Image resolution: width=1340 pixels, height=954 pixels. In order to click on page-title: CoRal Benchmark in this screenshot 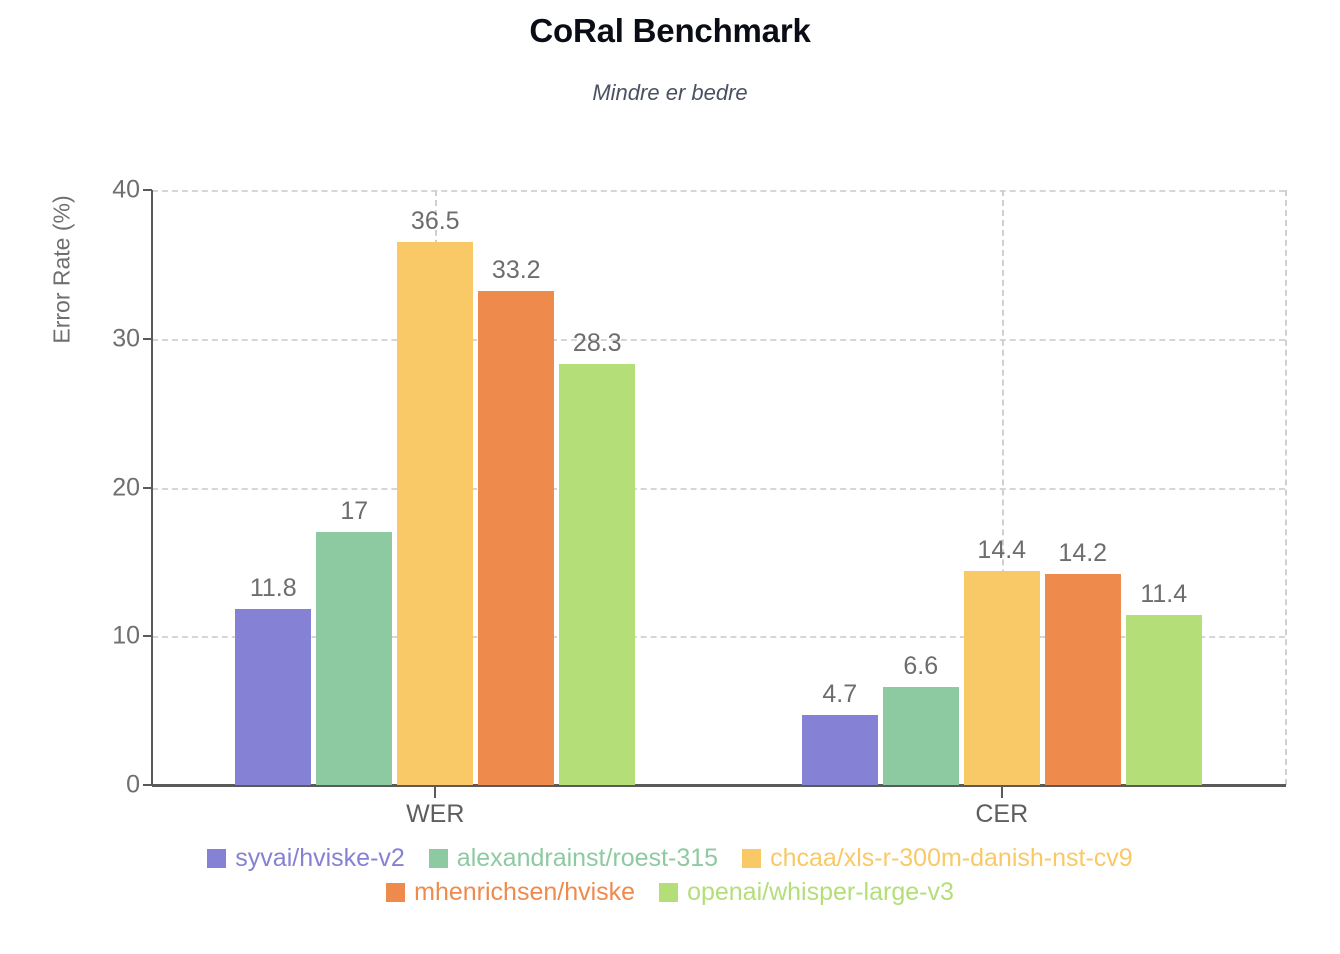, I will do `click(670, 30)`.